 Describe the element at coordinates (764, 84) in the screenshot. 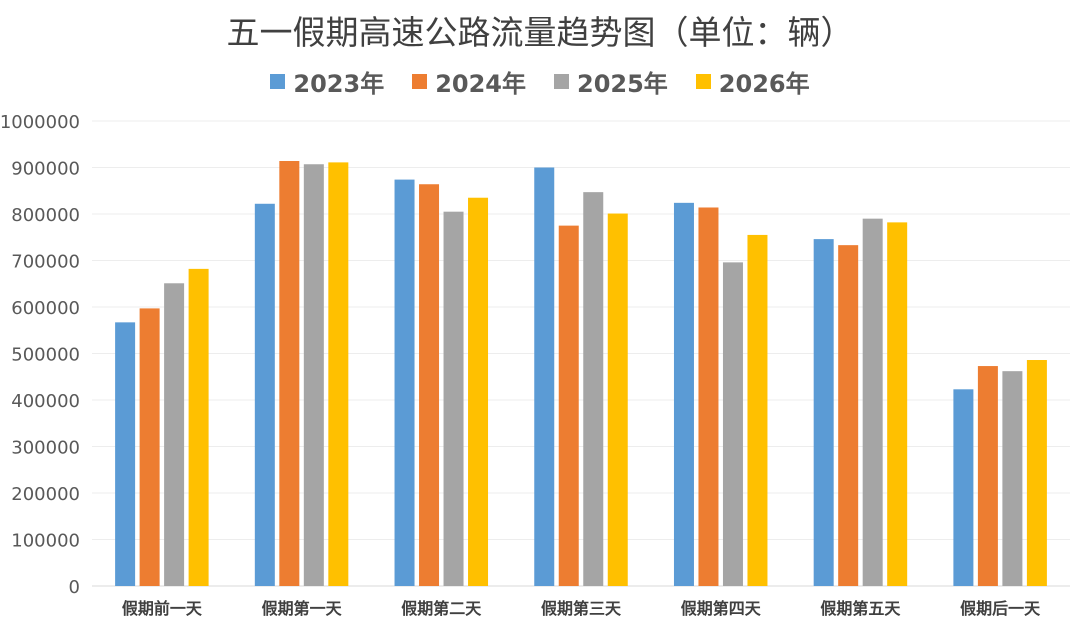

I see `legend-label: 2026年` at that location.